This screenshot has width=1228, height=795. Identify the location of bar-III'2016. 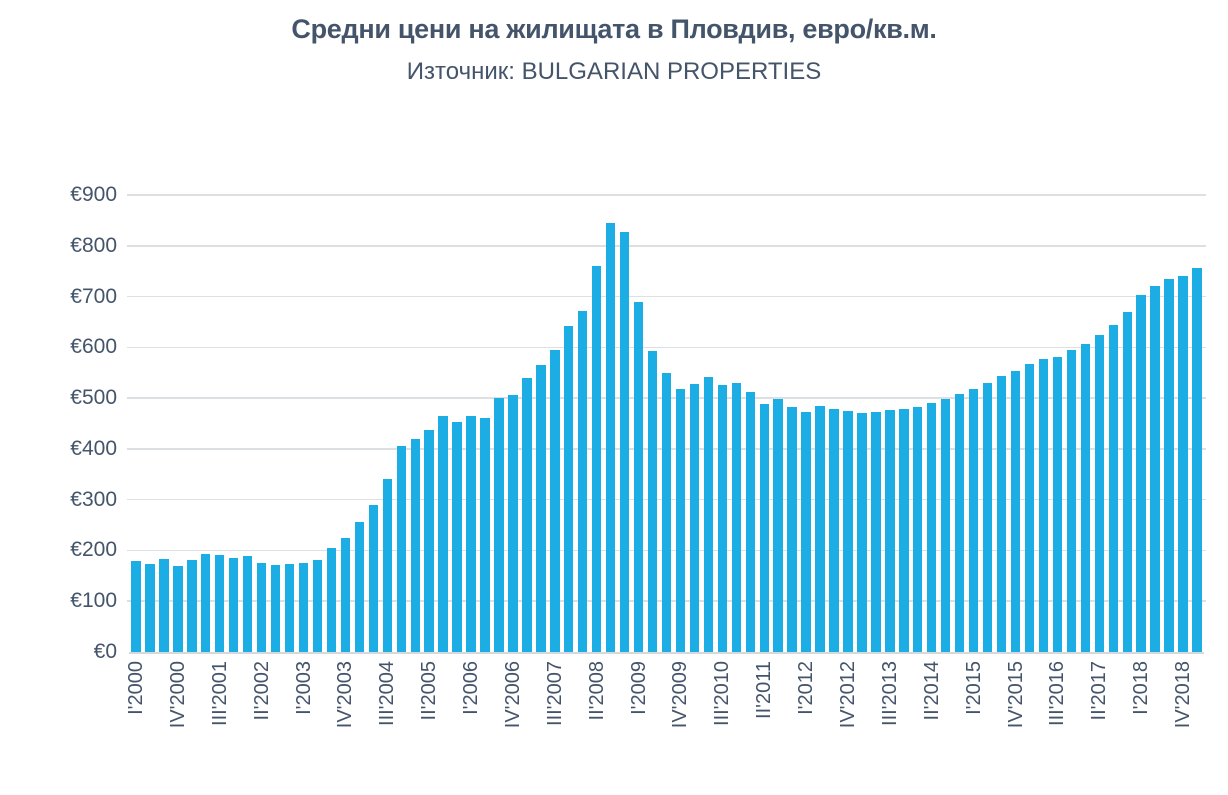
(1057, 504).